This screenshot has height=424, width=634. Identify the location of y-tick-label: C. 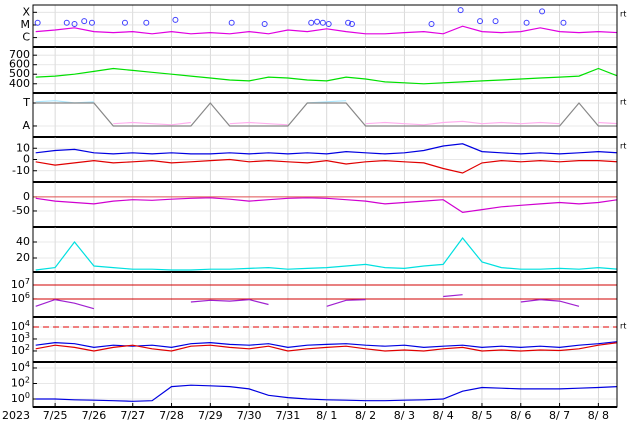
(26, 37).